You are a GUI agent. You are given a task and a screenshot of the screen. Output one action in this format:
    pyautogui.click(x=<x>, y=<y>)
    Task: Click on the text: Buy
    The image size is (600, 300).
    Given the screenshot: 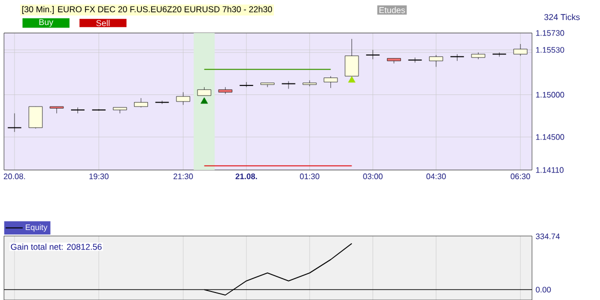 What is the action you would take?
    pyautogui.click(x=46, y=23)
    